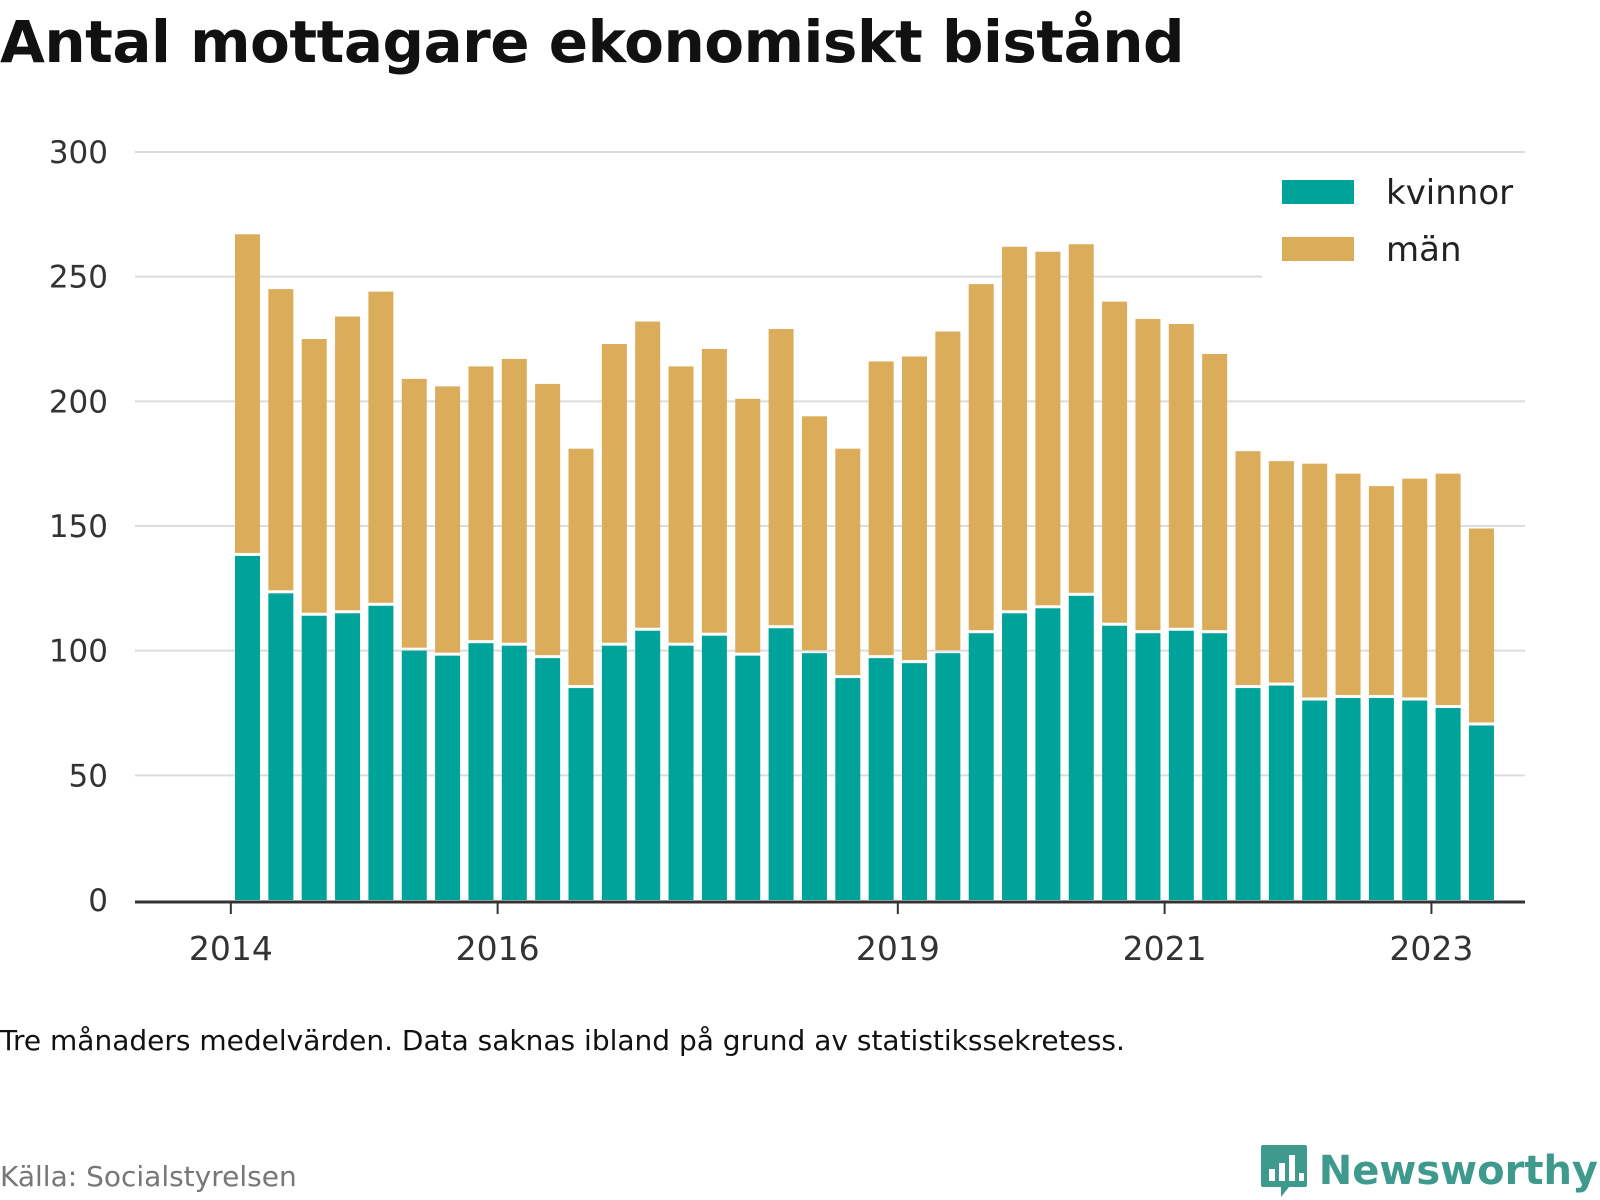 This screenshot has height=1200, width=1600. I want to click on y-tick-label: 250, so click(78, 278).